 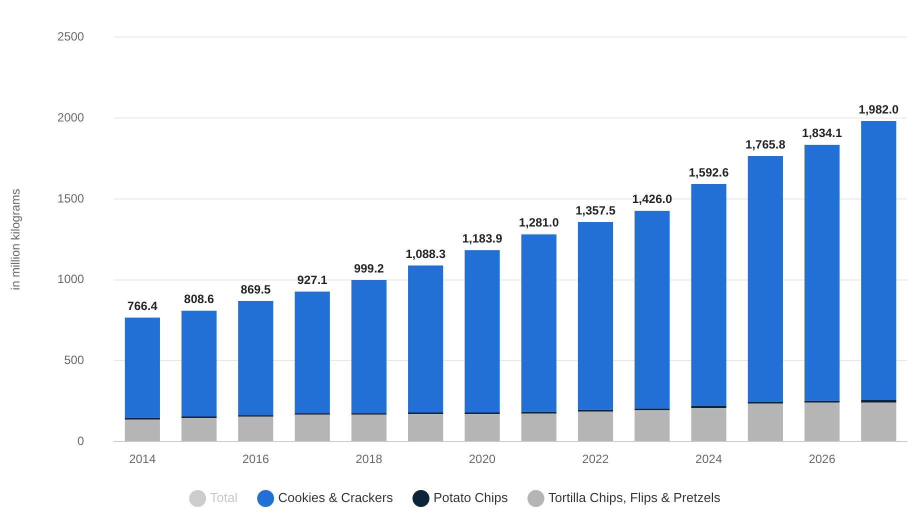 What do you see at coordinates (74, 360) in the screenshot?
I see `y-tick-label: 500` at bounding box center [74, 360].